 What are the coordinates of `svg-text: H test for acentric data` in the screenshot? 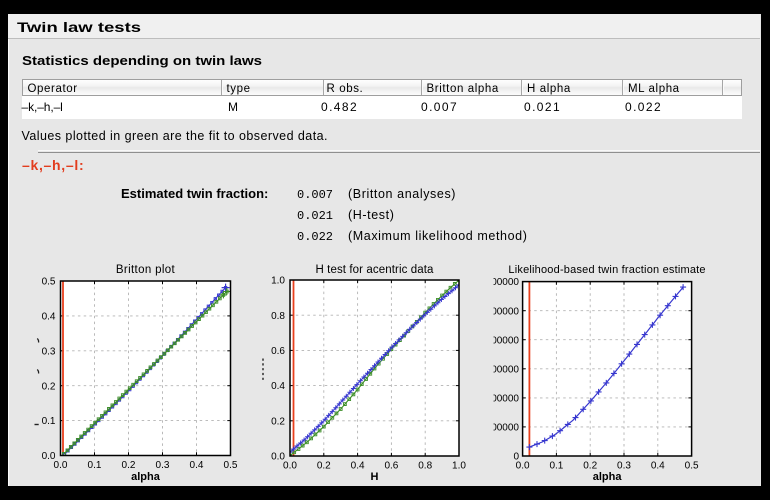 It's located at (374, 270).